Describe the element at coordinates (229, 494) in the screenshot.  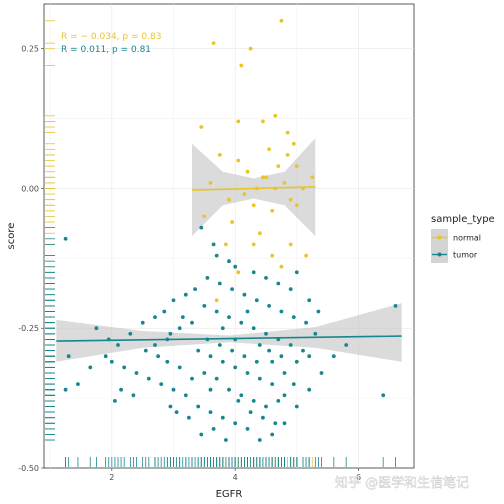
I see `x-axis-title: EGFR` at that location.